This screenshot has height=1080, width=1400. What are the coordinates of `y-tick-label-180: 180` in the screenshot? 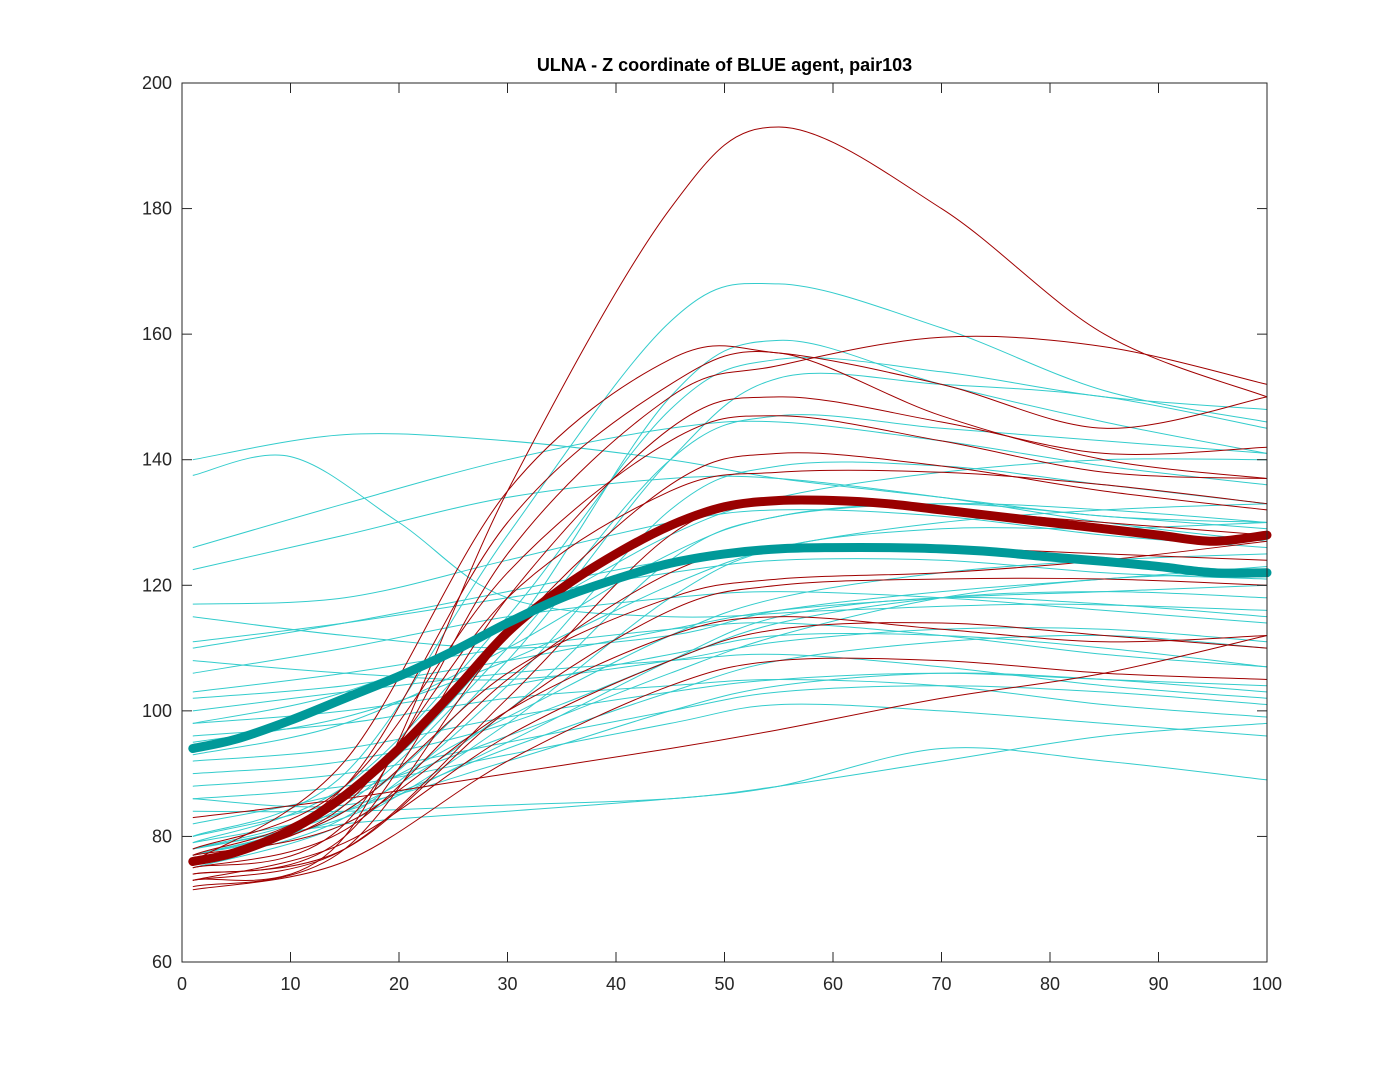 It's located at (157, 209).